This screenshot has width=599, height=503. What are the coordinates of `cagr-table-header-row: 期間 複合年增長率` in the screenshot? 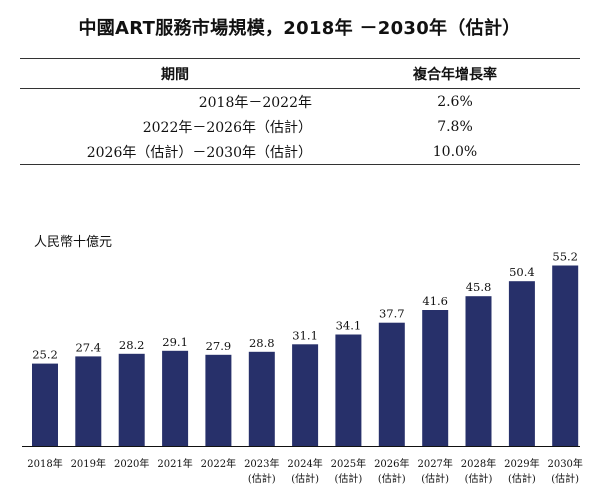 It's located at (300, 73).